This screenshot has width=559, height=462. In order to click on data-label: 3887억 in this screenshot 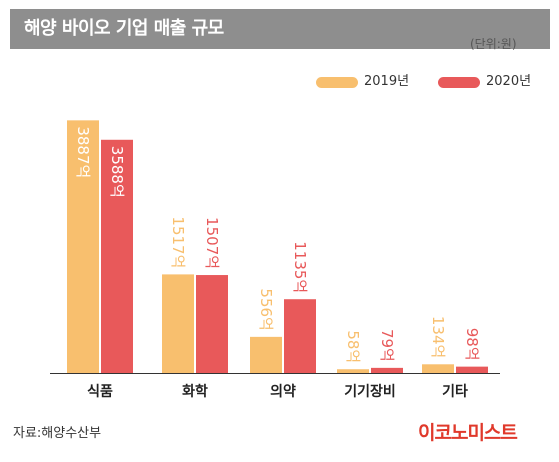, I will do `click(83, 152)`.